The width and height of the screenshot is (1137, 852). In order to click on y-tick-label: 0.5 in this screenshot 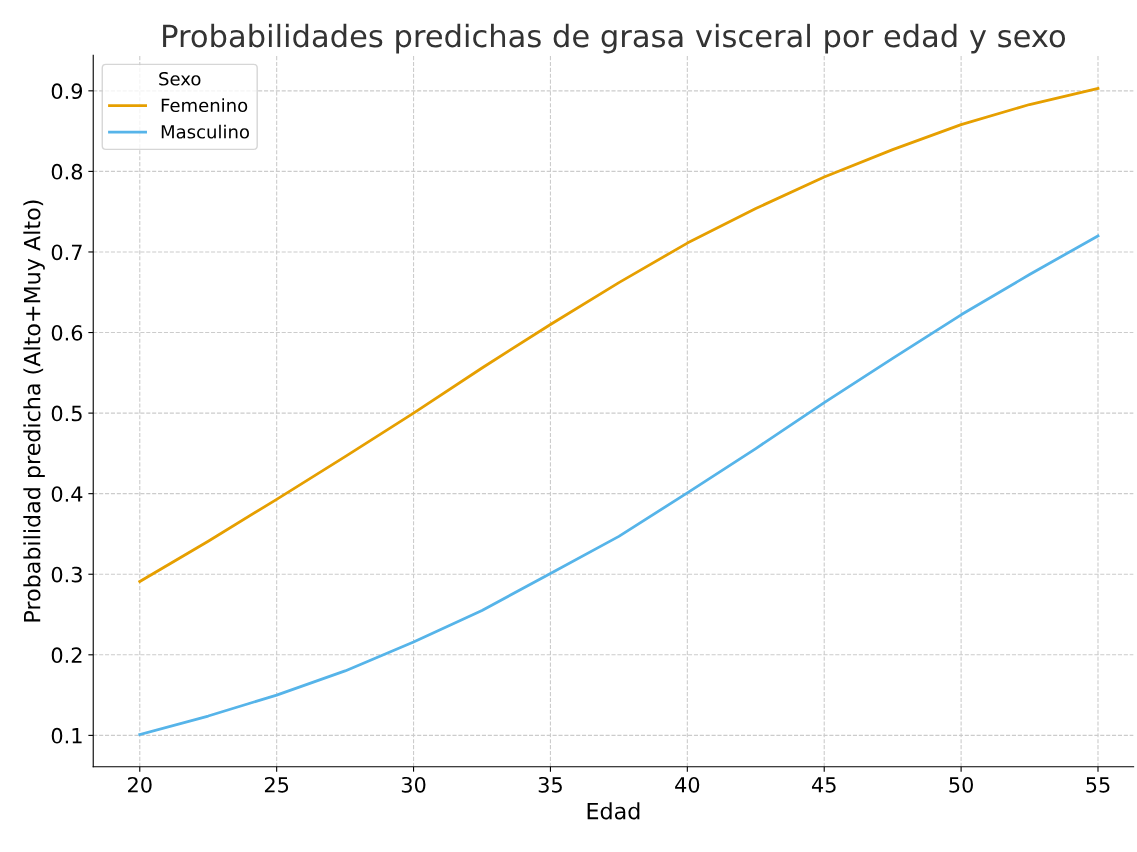, I will do `click(66, 413)`.